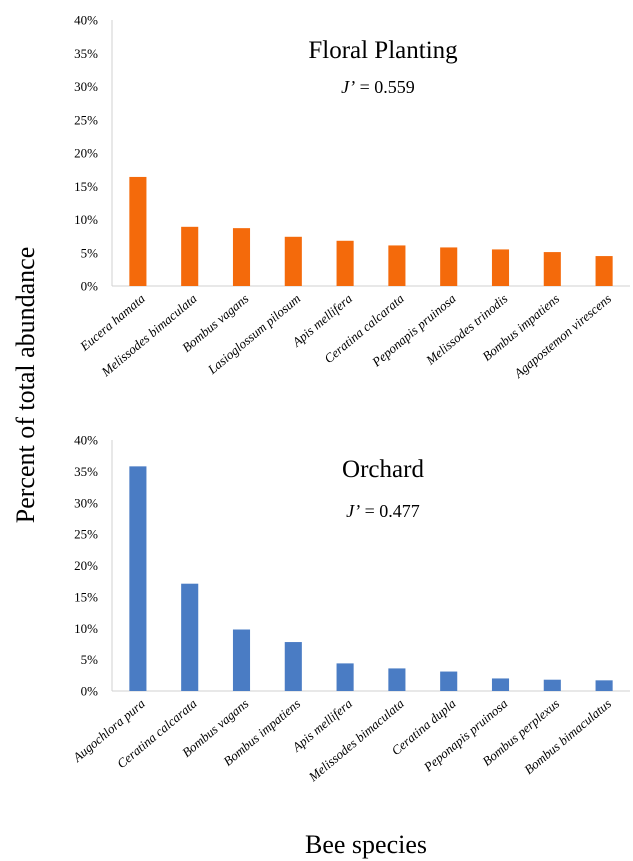  Describe the element at coordinates (25, 385) in the screenshot. I see `y-axis-label: Percent of total abundance` at that location.